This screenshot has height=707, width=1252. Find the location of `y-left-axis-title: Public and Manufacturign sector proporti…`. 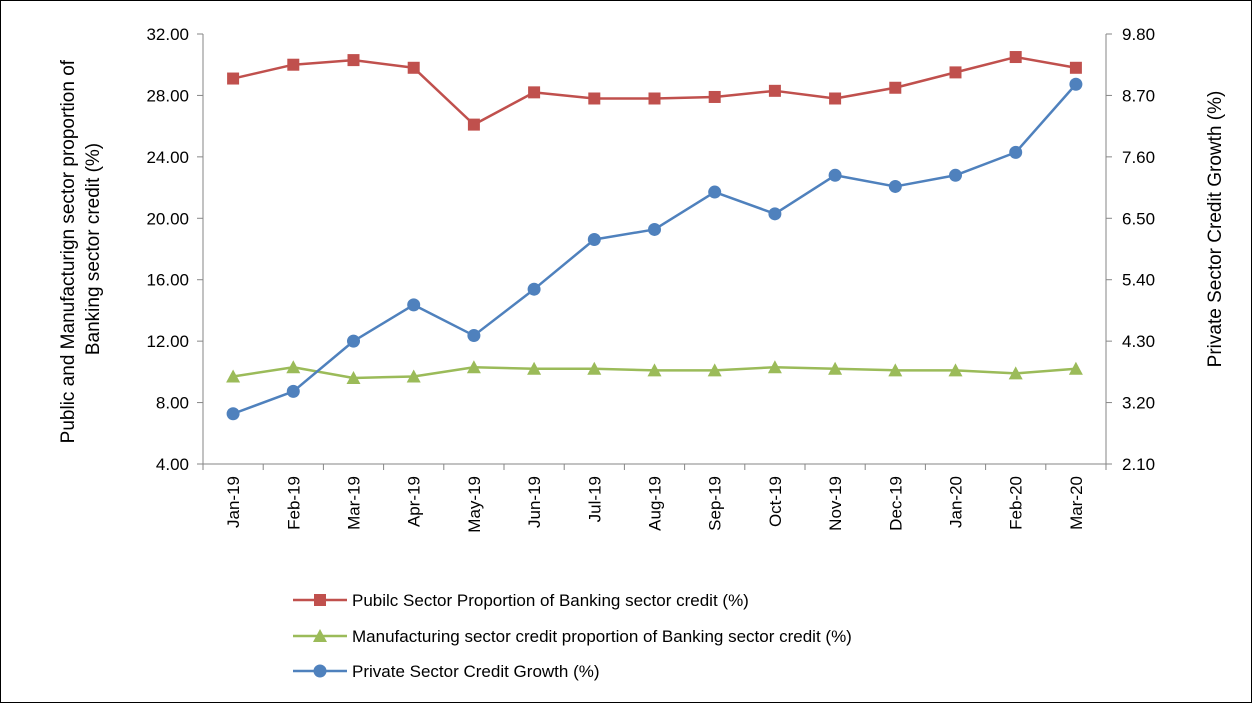

y-left-axis-title: Public and Manufacturign sector proporti… is located at coordinates (81, 249).